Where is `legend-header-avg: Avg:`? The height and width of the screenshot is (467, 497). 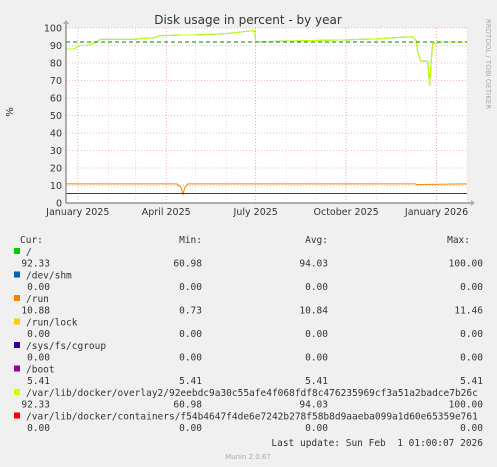
legend-header-avg: Avg: is located at coordinates (316, 240).